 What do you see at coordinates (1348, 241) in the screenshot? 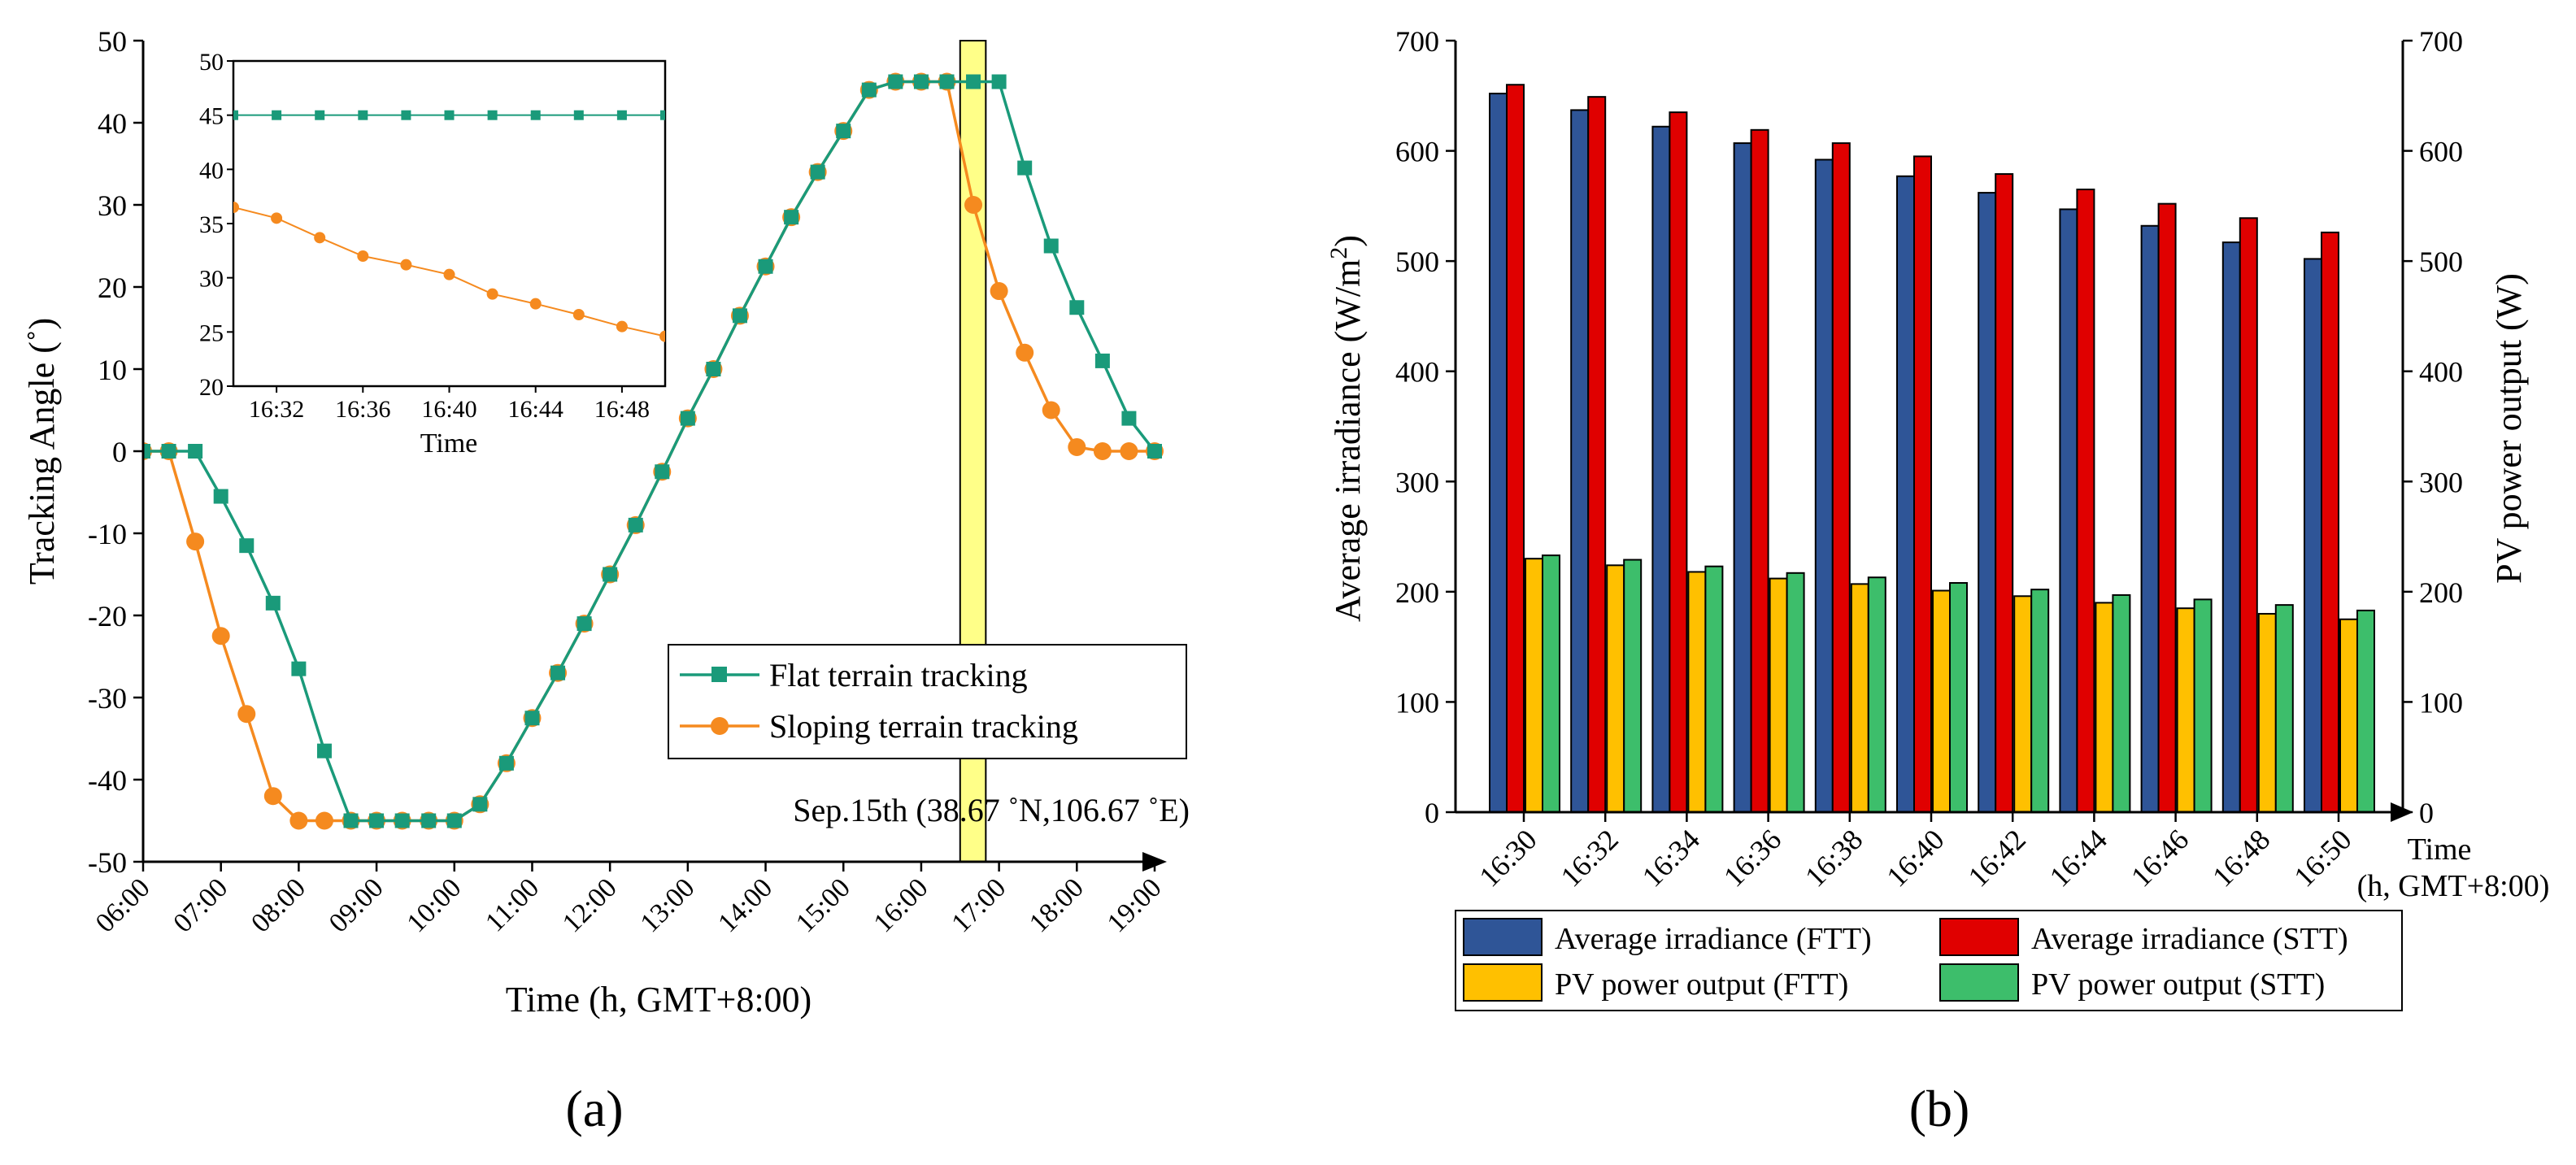
I see `b-y-axis-title-end: )` at bounding box center [1348, 241].